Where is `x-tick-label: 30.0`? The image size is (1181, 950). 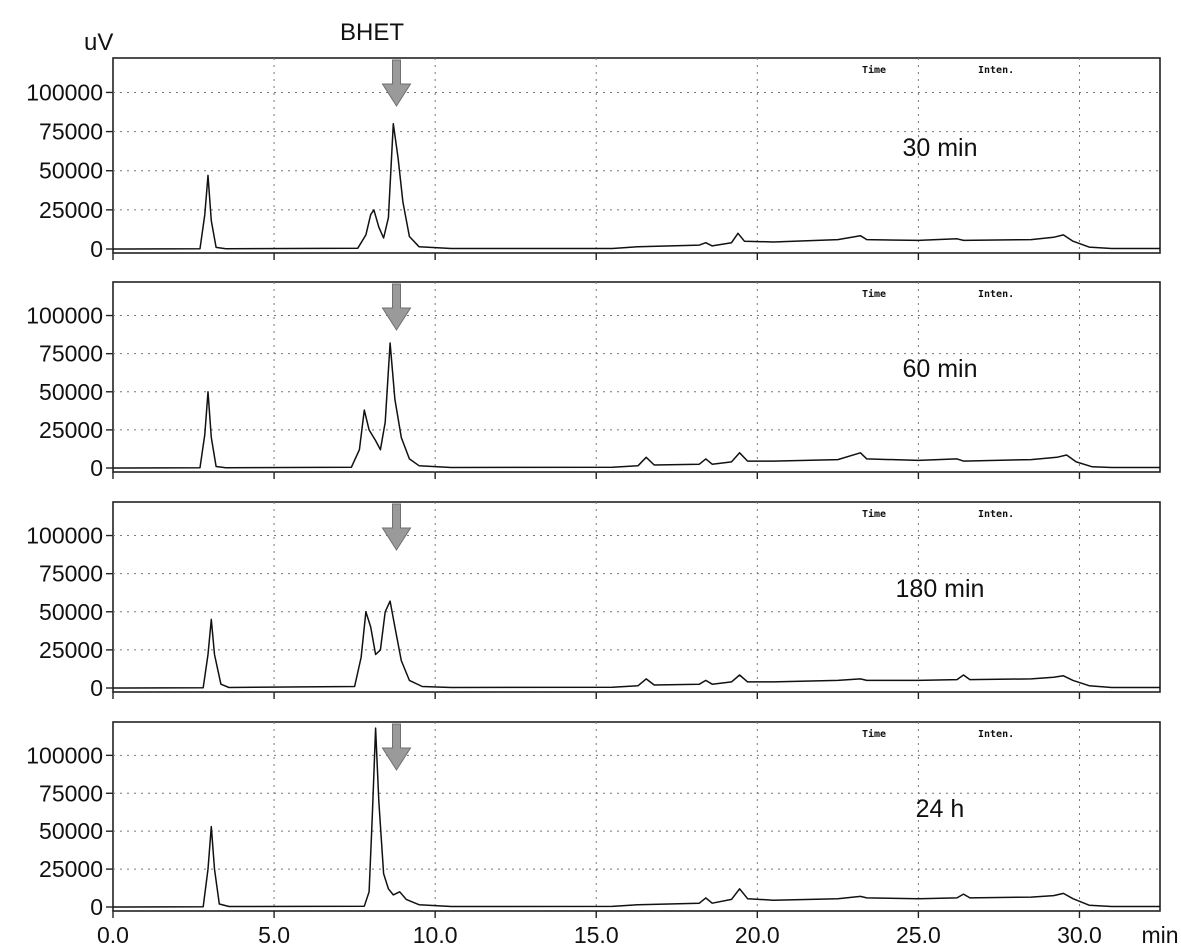 x-tick-label: 30.0 is located at coordinates (1079, 935).